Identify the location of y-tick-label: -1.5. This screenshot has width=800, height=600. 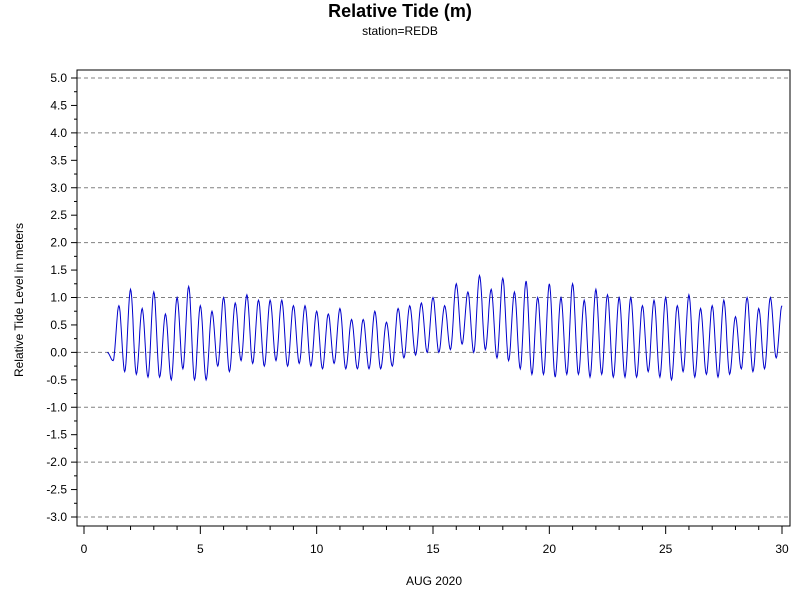
(56, 435).